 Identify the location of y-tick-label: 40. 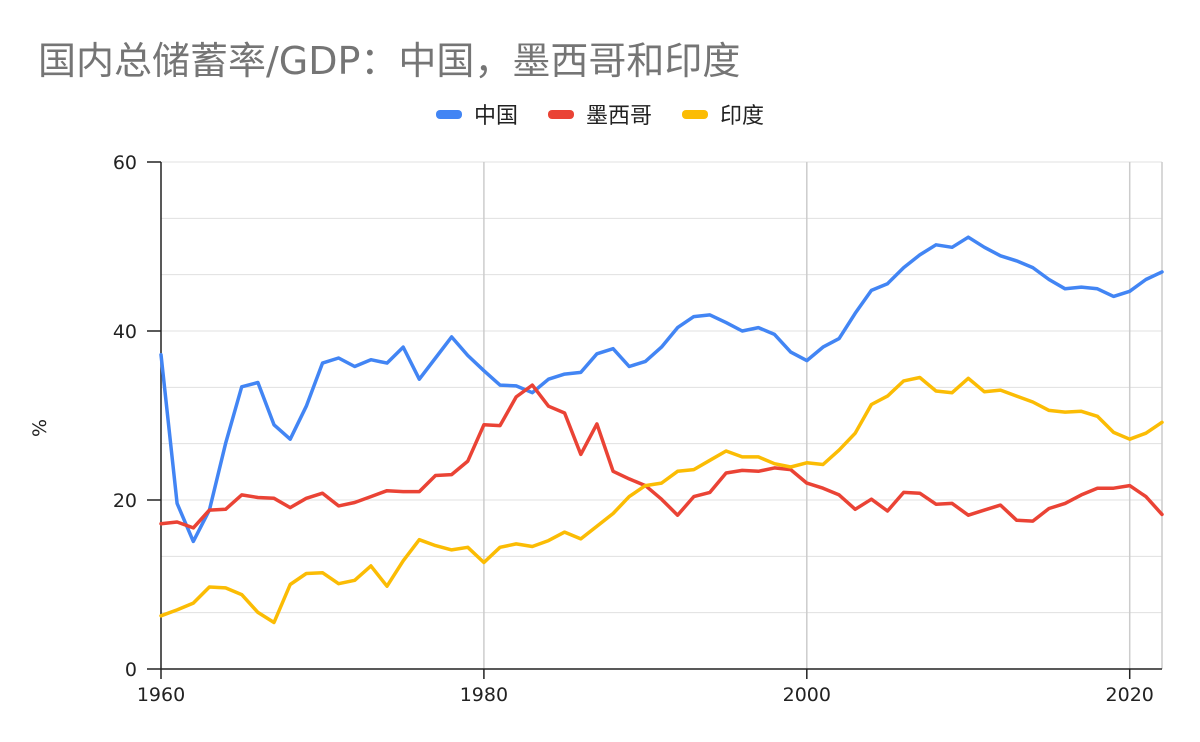
(125, 332).